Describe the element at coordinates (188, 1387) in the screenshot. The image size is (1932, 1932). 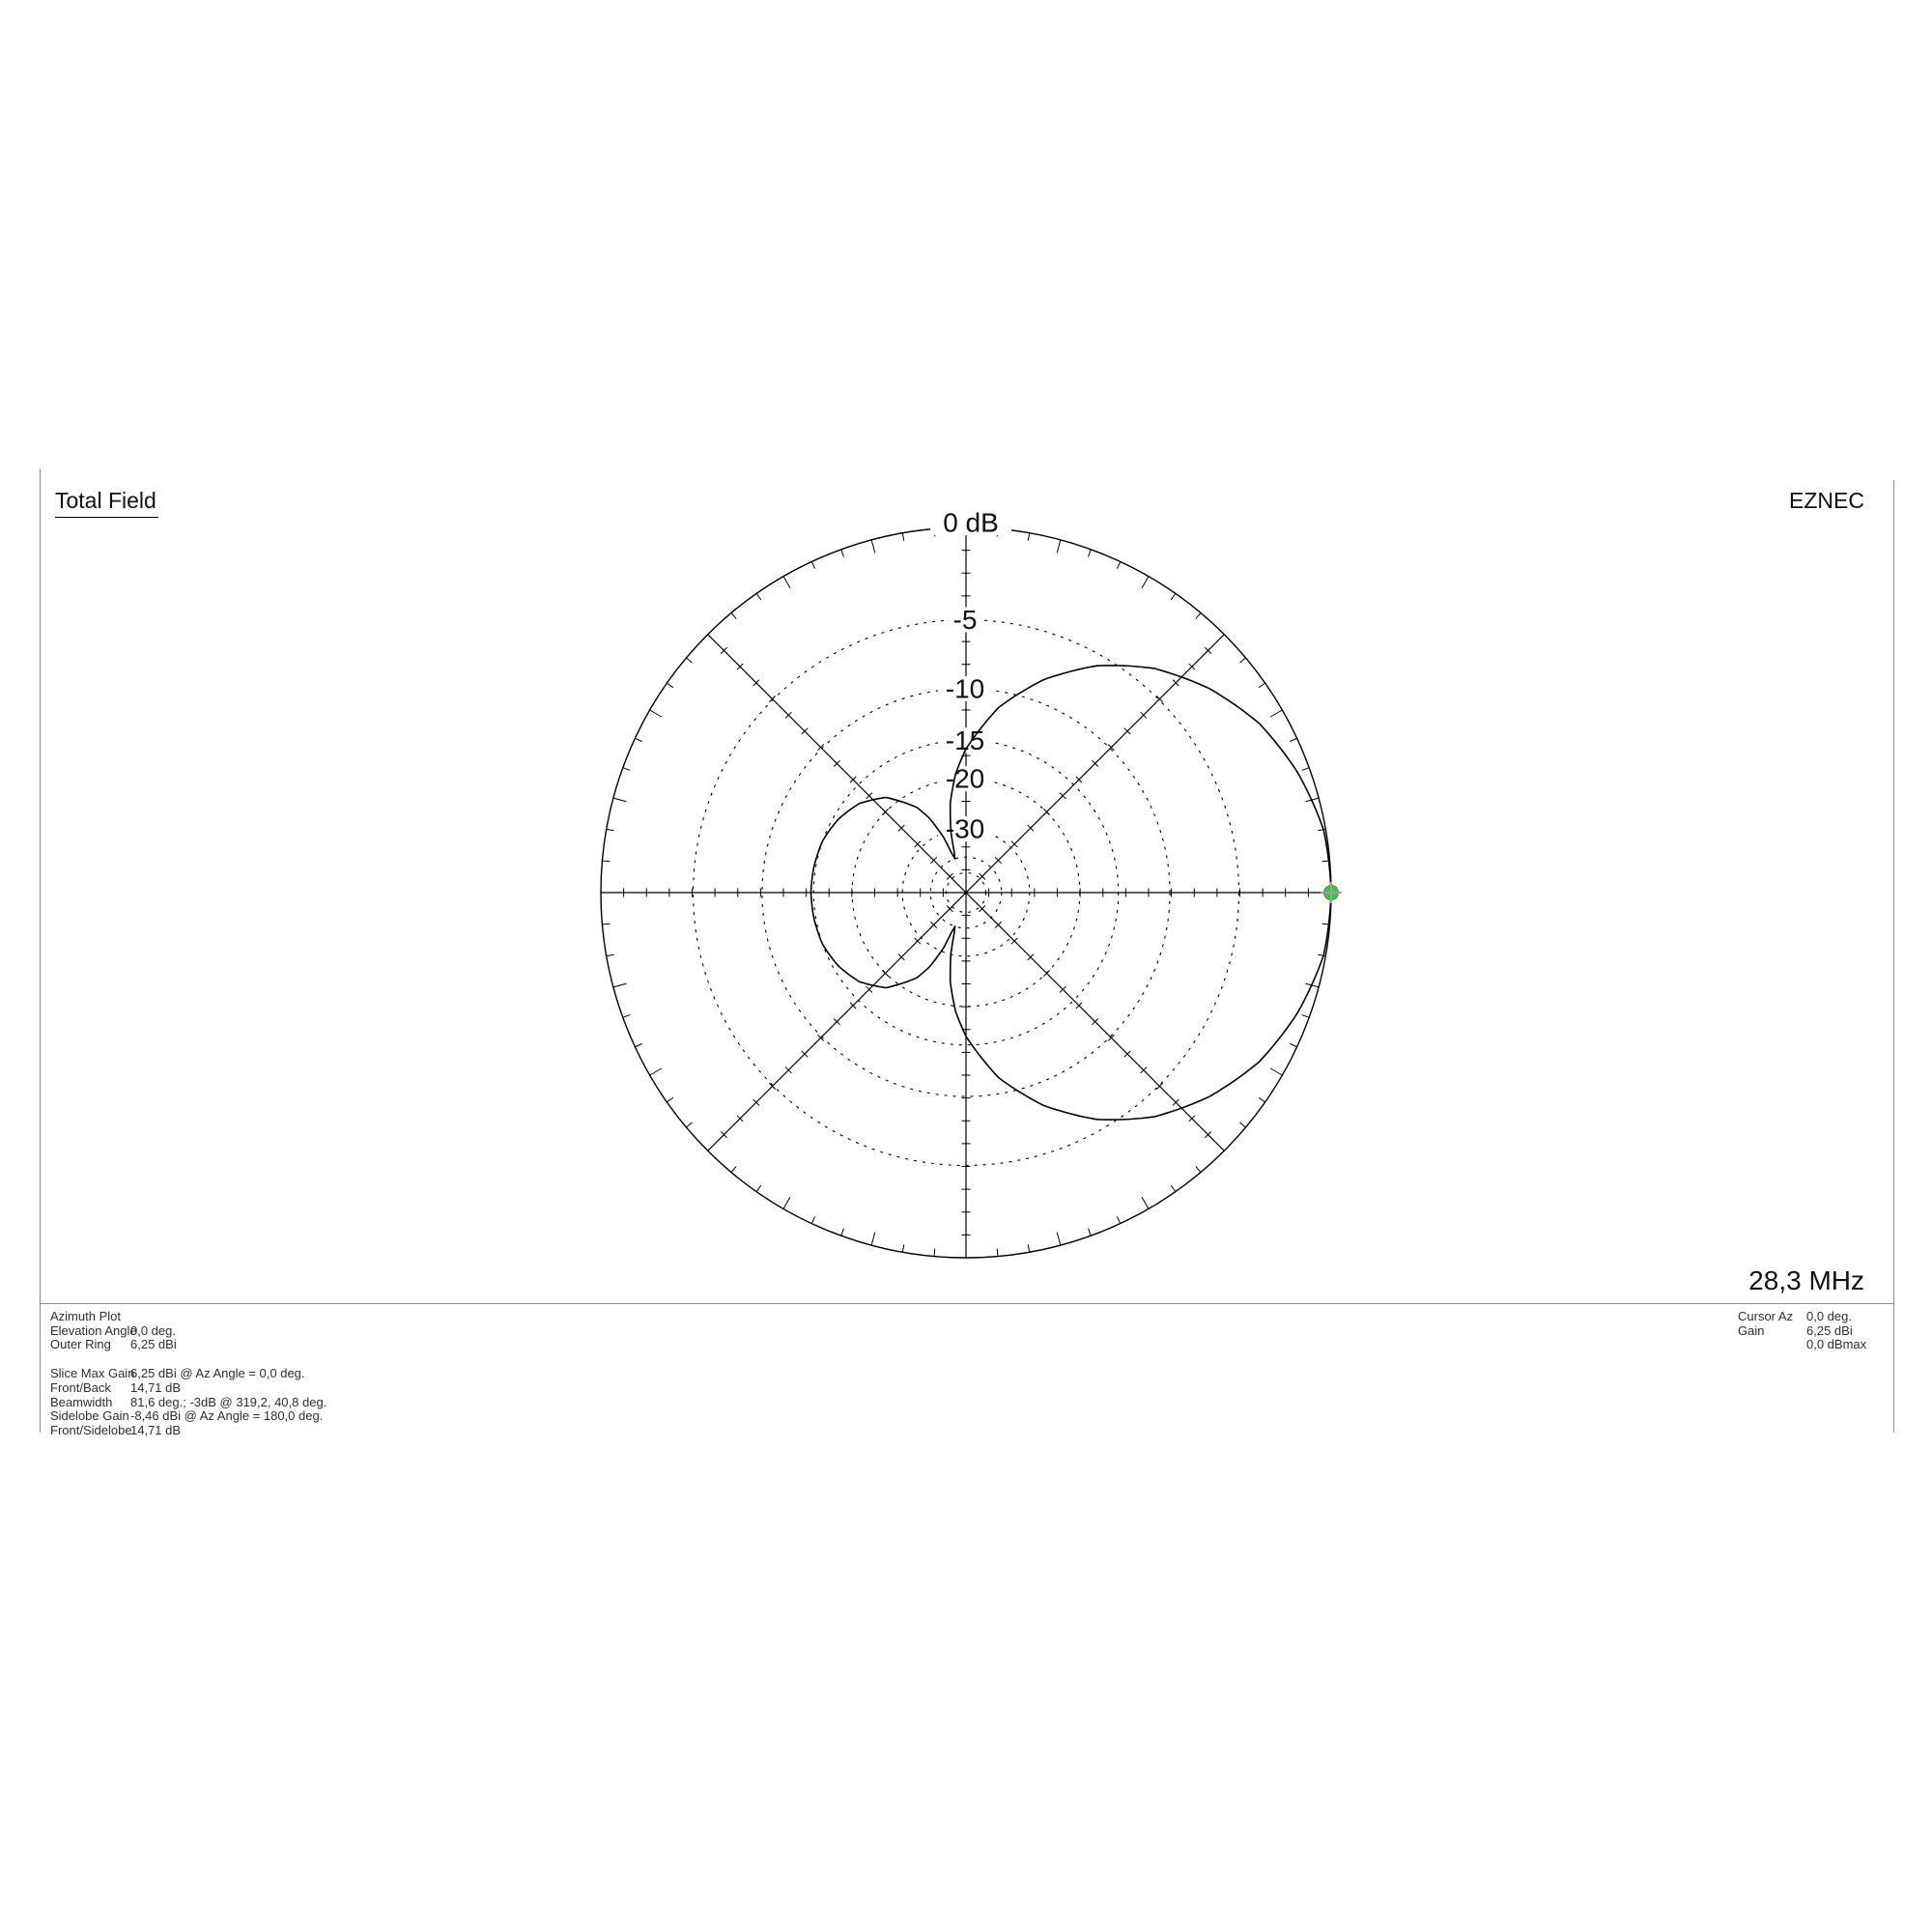
I see `info-row: Front/Back 14,71 dB` at that location.